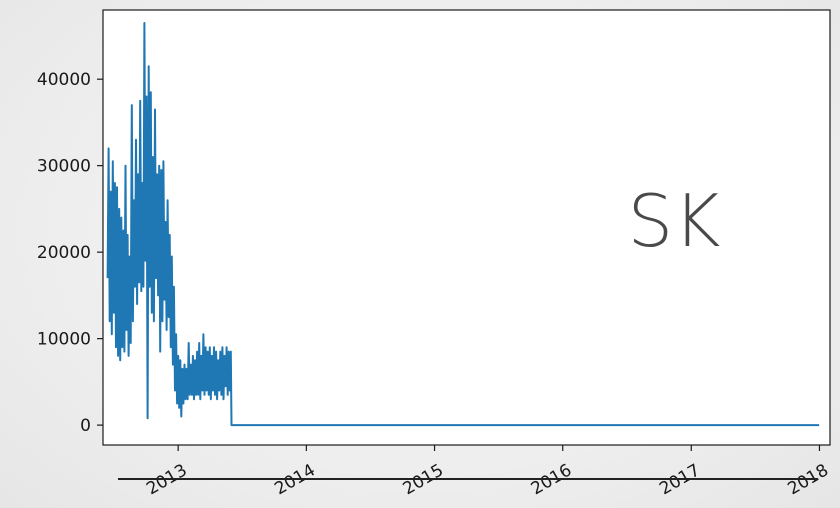  What do you see at coordinates (468, 479) in the screenshot?
I see `caption-rule` at bounding box center [468, 479].